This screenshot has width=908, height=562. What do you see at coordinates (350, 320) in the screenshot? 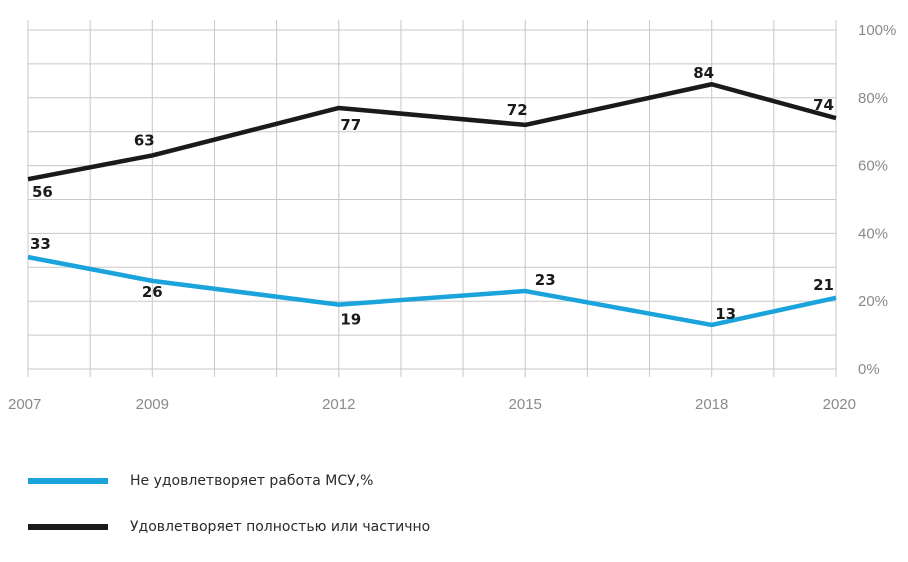
I see `data-label: 19` at bounding box center [350, 320].